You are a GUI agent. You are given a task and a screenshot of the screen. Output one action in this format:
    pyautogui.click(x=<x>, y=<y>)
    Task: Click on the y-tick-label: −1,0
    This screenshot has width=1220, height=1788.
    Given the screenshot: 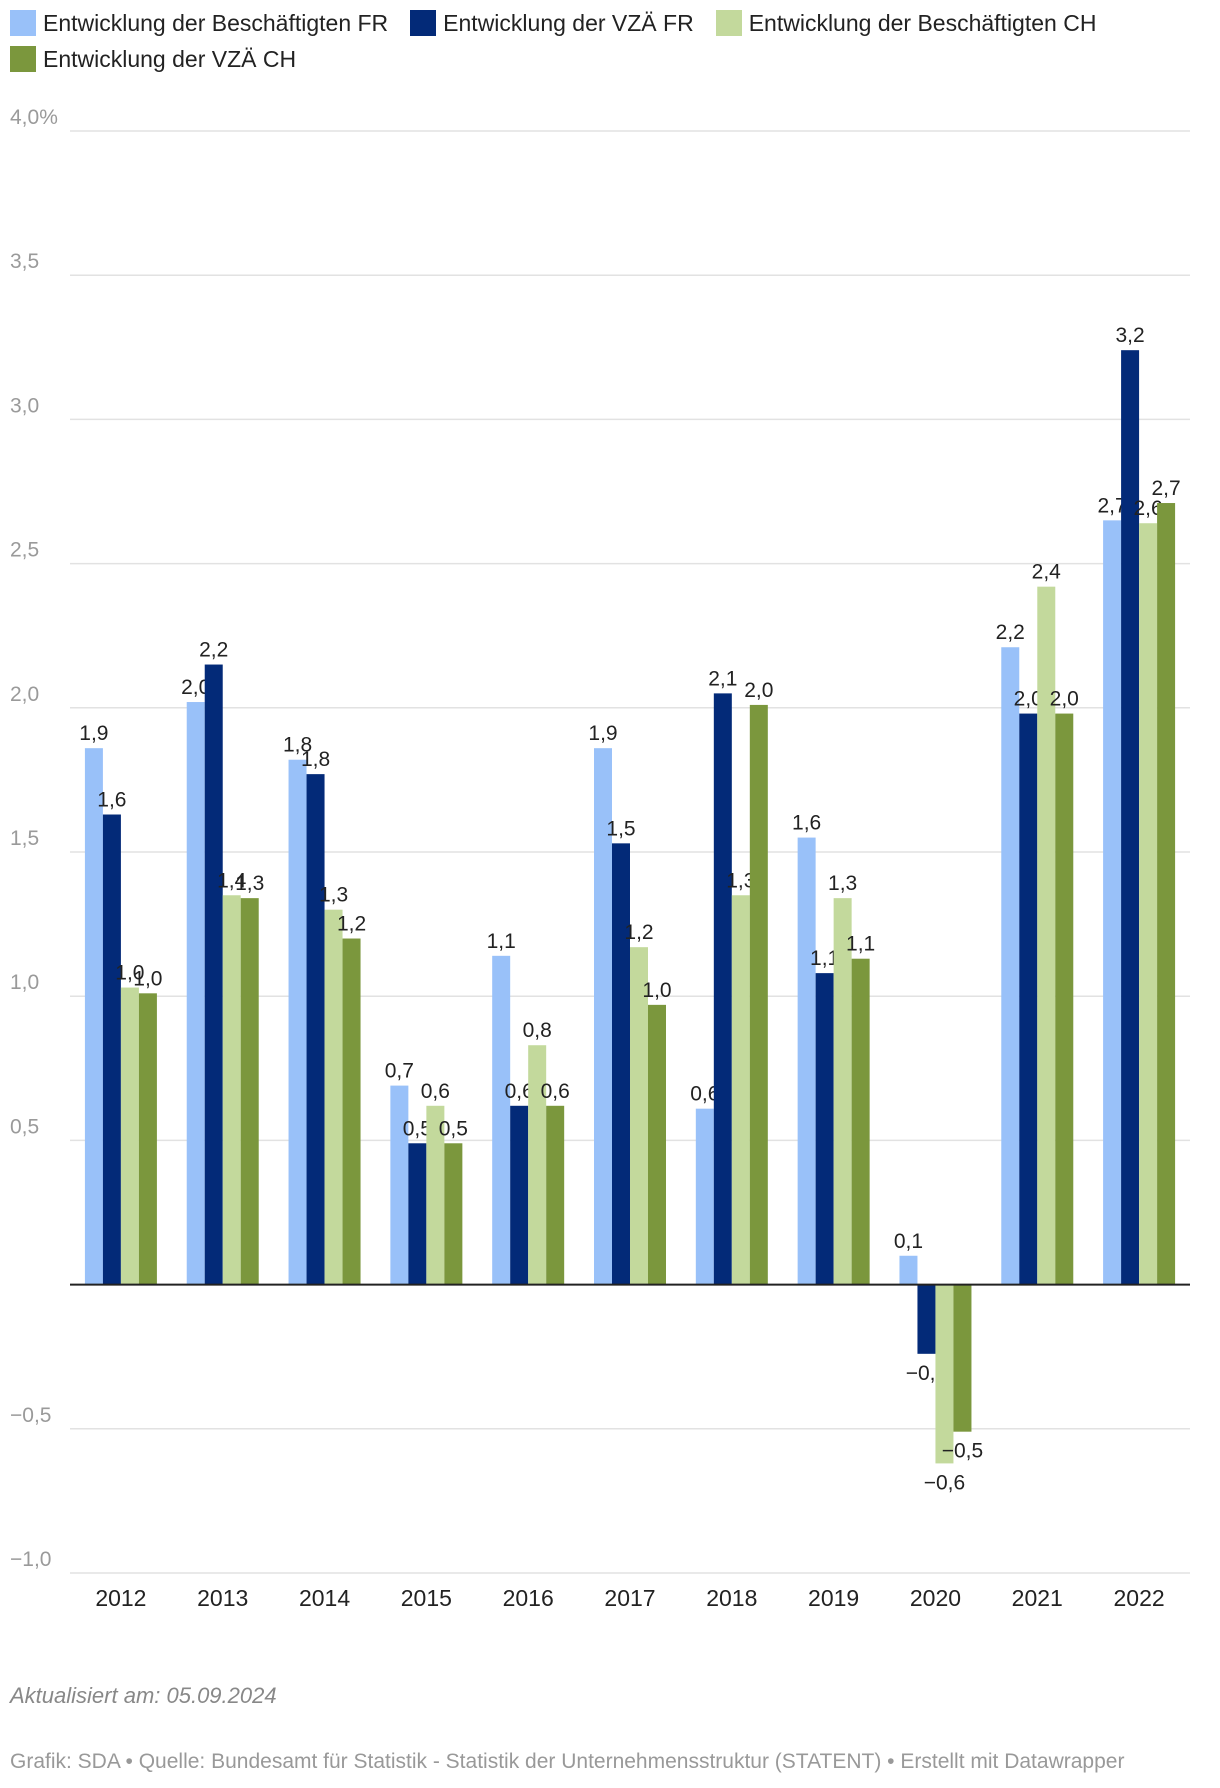 What is the action you would take?
    pyautogui.click(x=30, y=1559)
    